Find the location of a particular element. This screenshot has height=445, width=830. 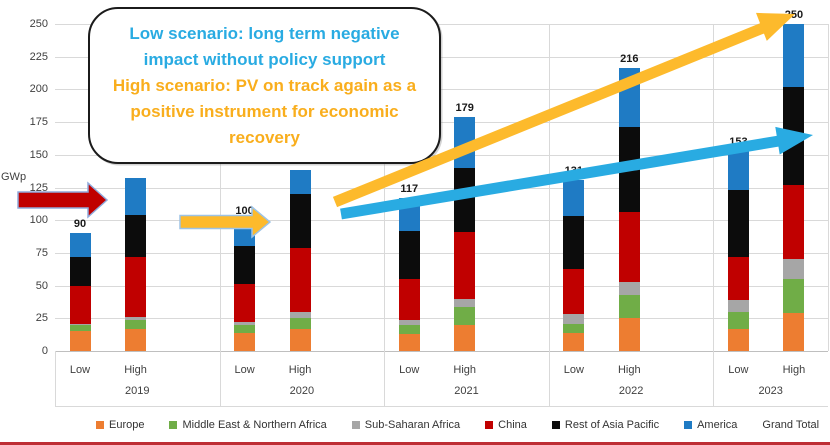

y-tick-label-25: 25 is located at coordinates (41, 318).